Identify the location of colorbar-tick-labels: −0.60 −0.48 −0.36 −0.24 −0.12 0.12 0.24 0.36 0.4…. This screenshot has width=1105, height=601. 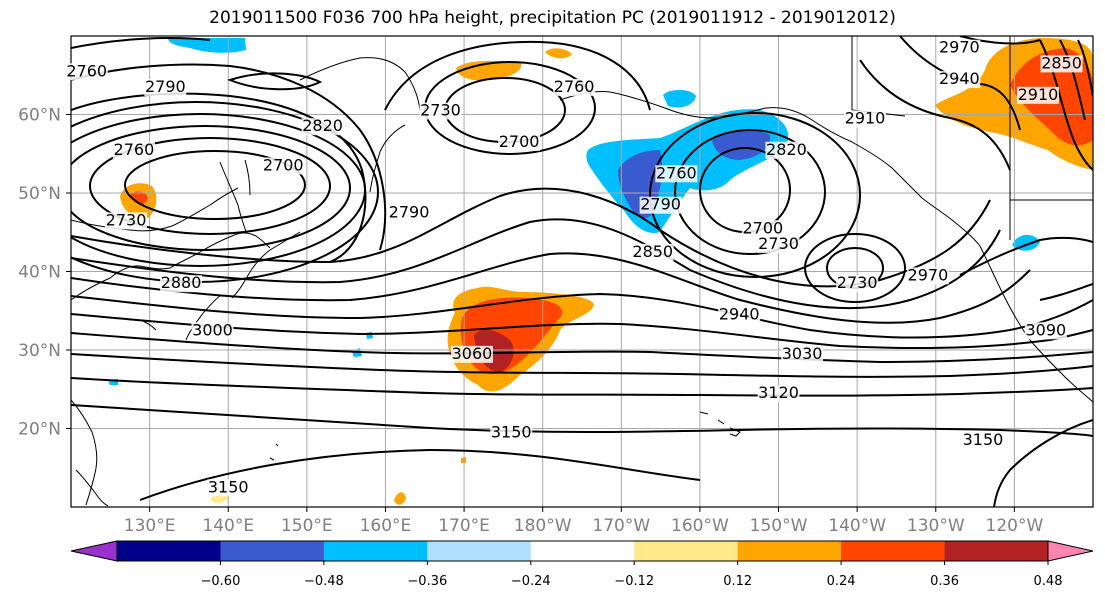
(632, 575).